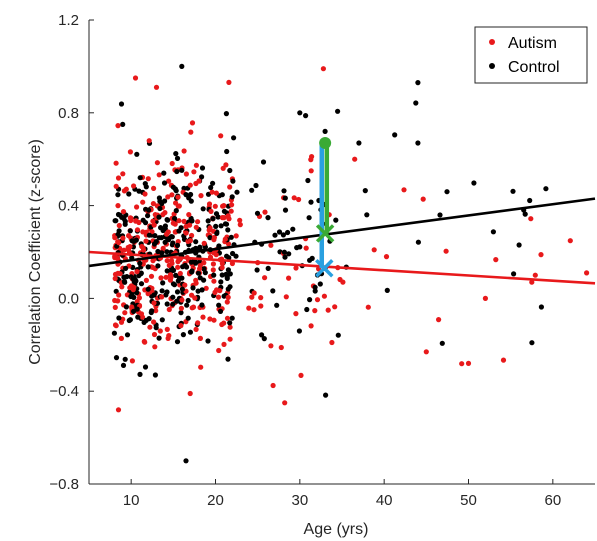  What do you see at coordinates (325, 142) in the screenshot?
I see `annotation-point` at bounding box center [325, 142].